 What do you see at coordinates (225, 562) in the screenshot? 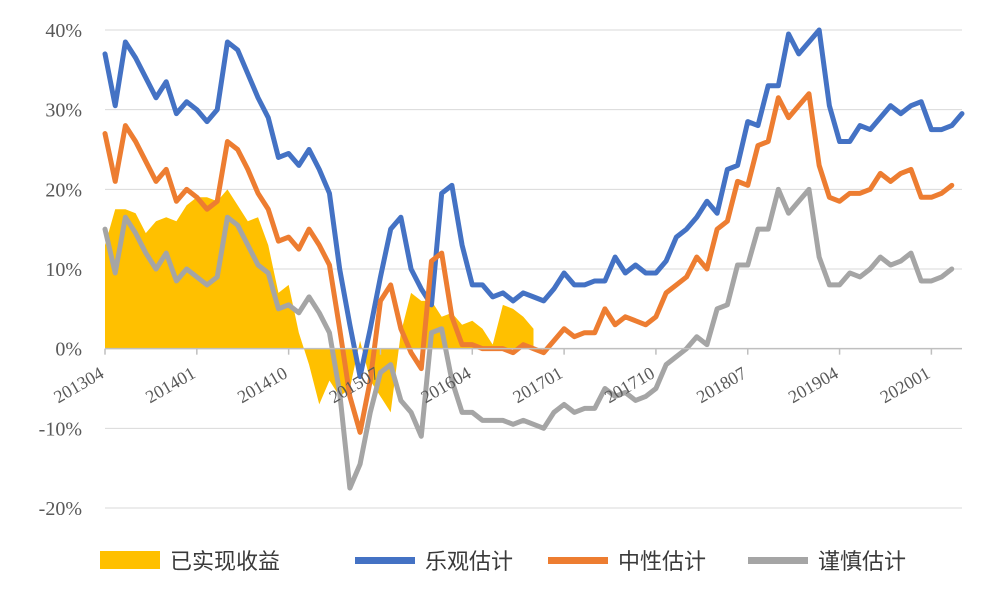
I see `legend-label: 已实现收益` at bounding box center [225, 562].